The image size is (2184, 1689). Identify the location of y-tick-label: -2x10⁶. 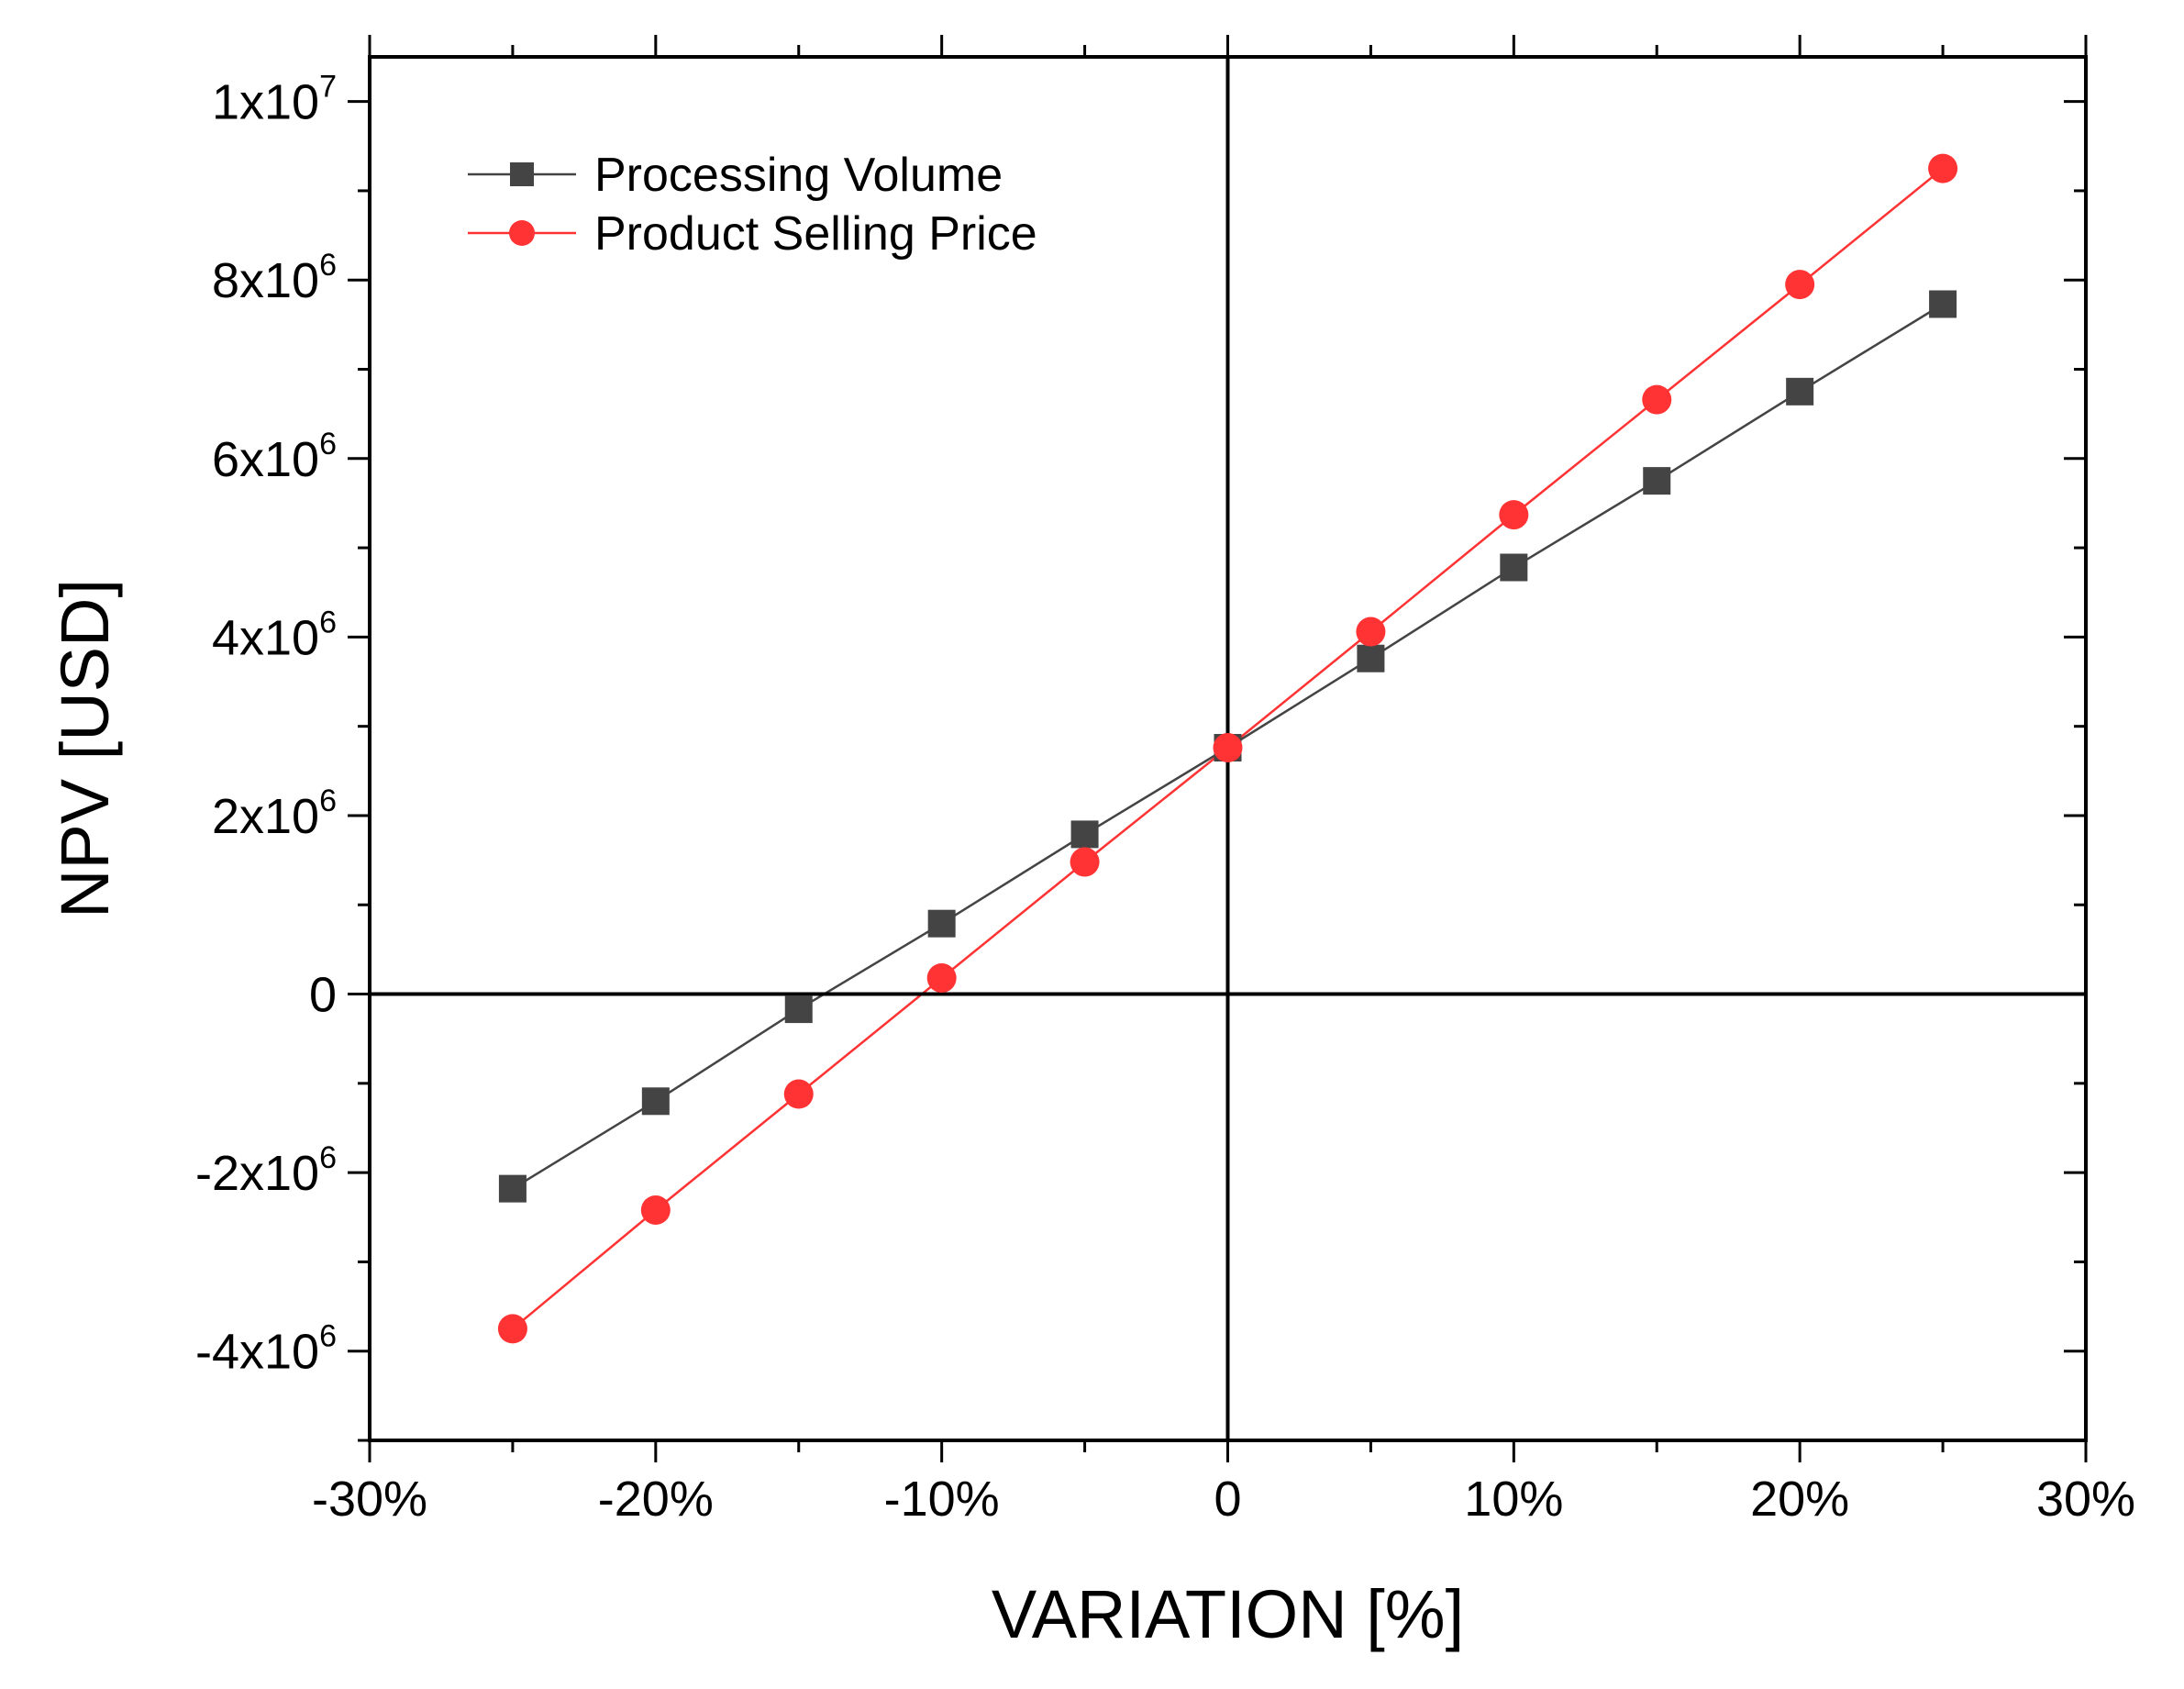
(266, 1170).